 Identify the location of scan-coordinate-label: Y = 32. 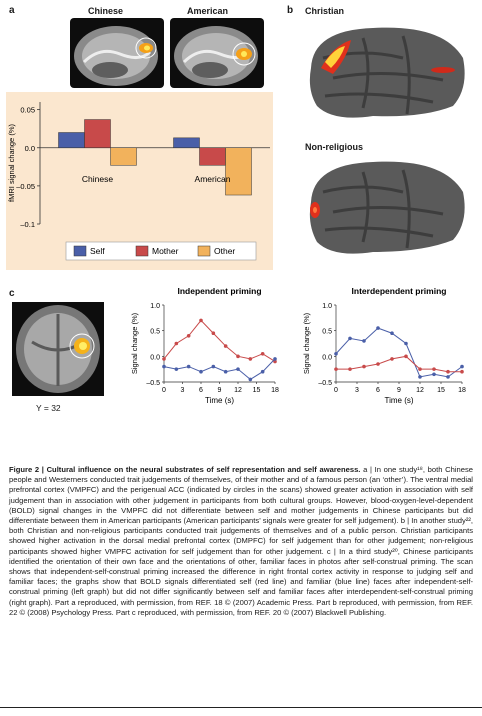
(48, 408).